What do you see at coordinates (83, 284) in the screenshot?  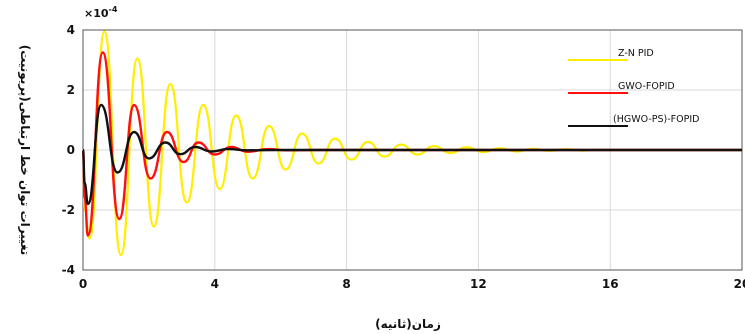 I see `x-tick-label: 0` at bounding box center [83, 284].